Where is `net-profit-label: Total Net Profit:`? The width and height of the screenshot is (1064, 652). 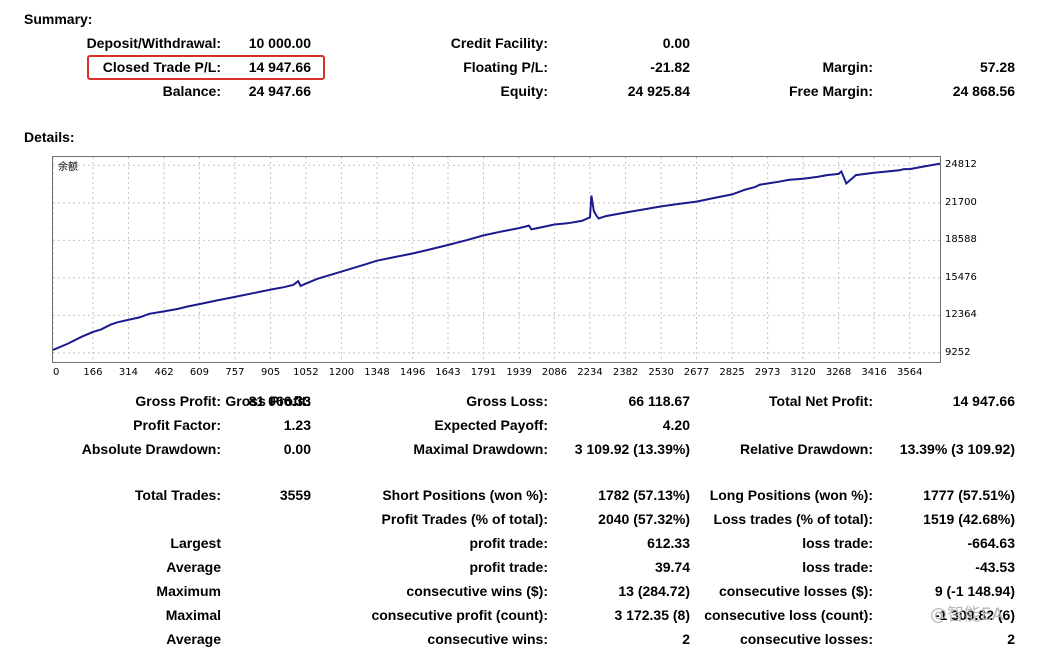 net-profit-label: Total Net Profit: is located at coordinates (821, 401).